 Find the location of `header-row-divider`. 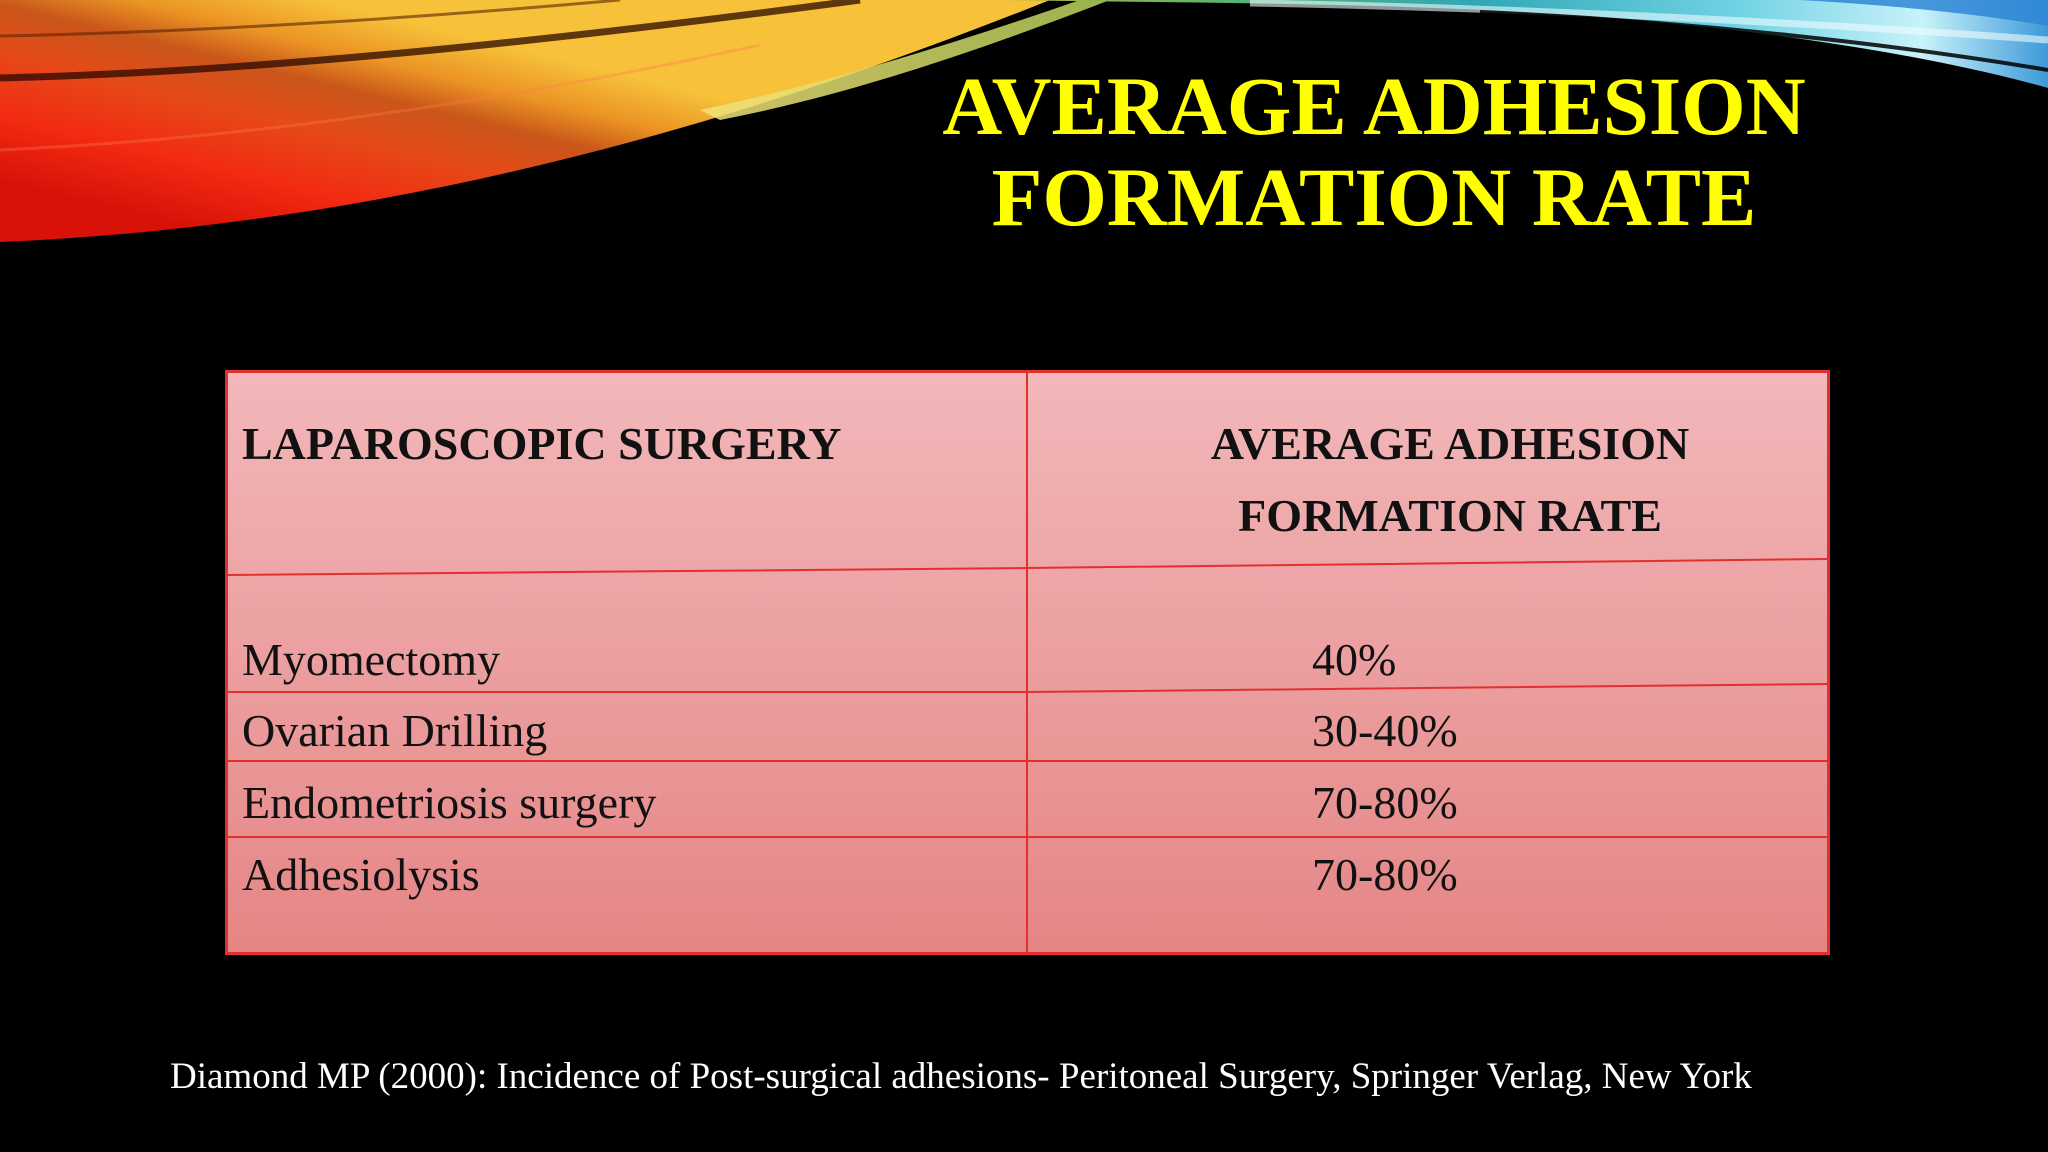

header-row-divider is located at coordinates (1027, 567).